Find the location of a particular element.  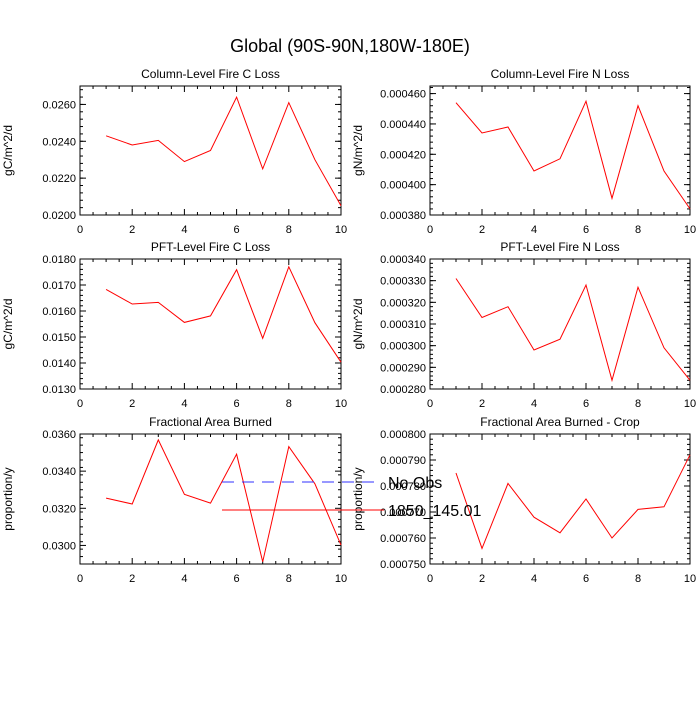

y-tick-label: 0.000280 is located at coordinates (403, 390).